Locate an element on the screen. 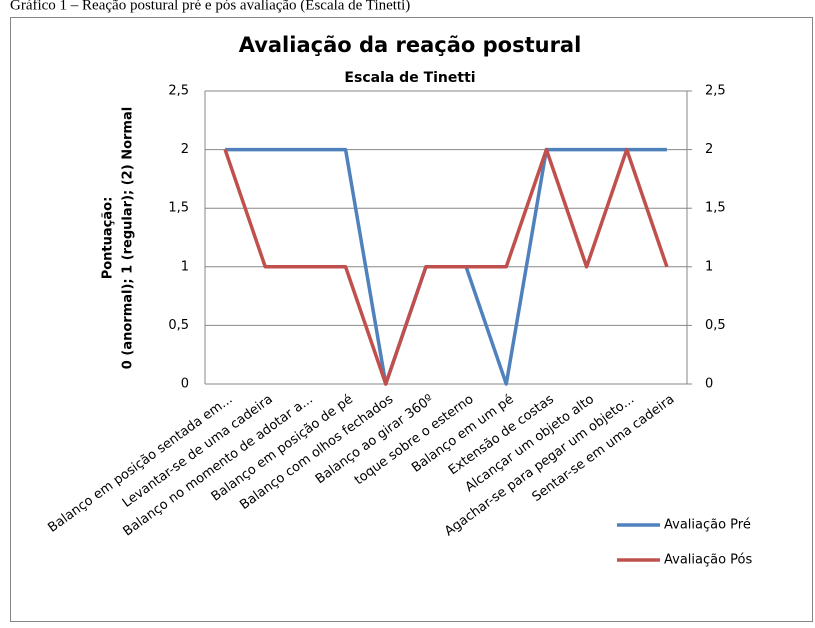 The image size is (815, 628). y-tick-label: 0,5 is located at coordinates (178, 325).